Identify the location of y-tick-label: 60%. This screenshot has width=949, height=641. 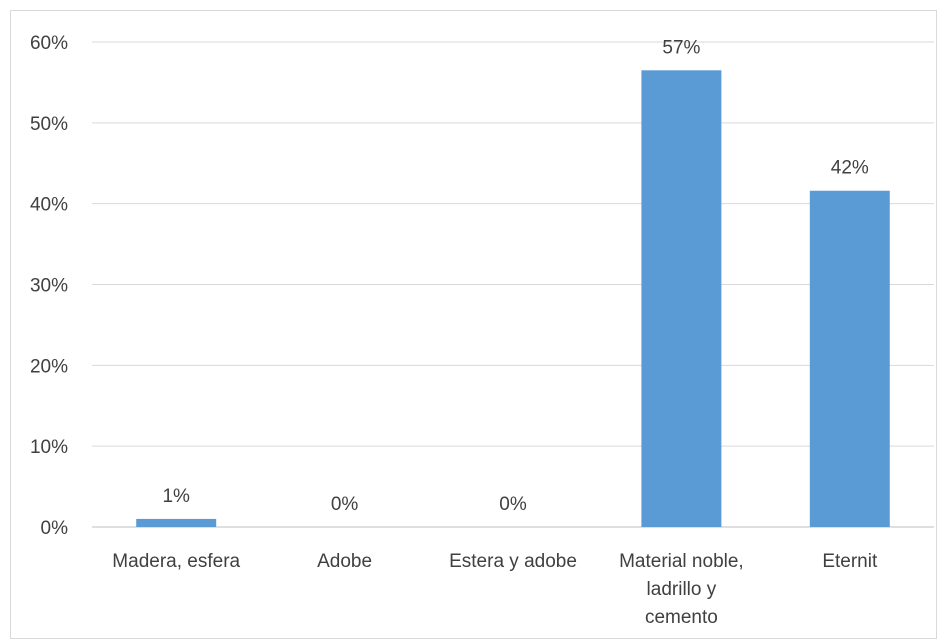
(49, 43).